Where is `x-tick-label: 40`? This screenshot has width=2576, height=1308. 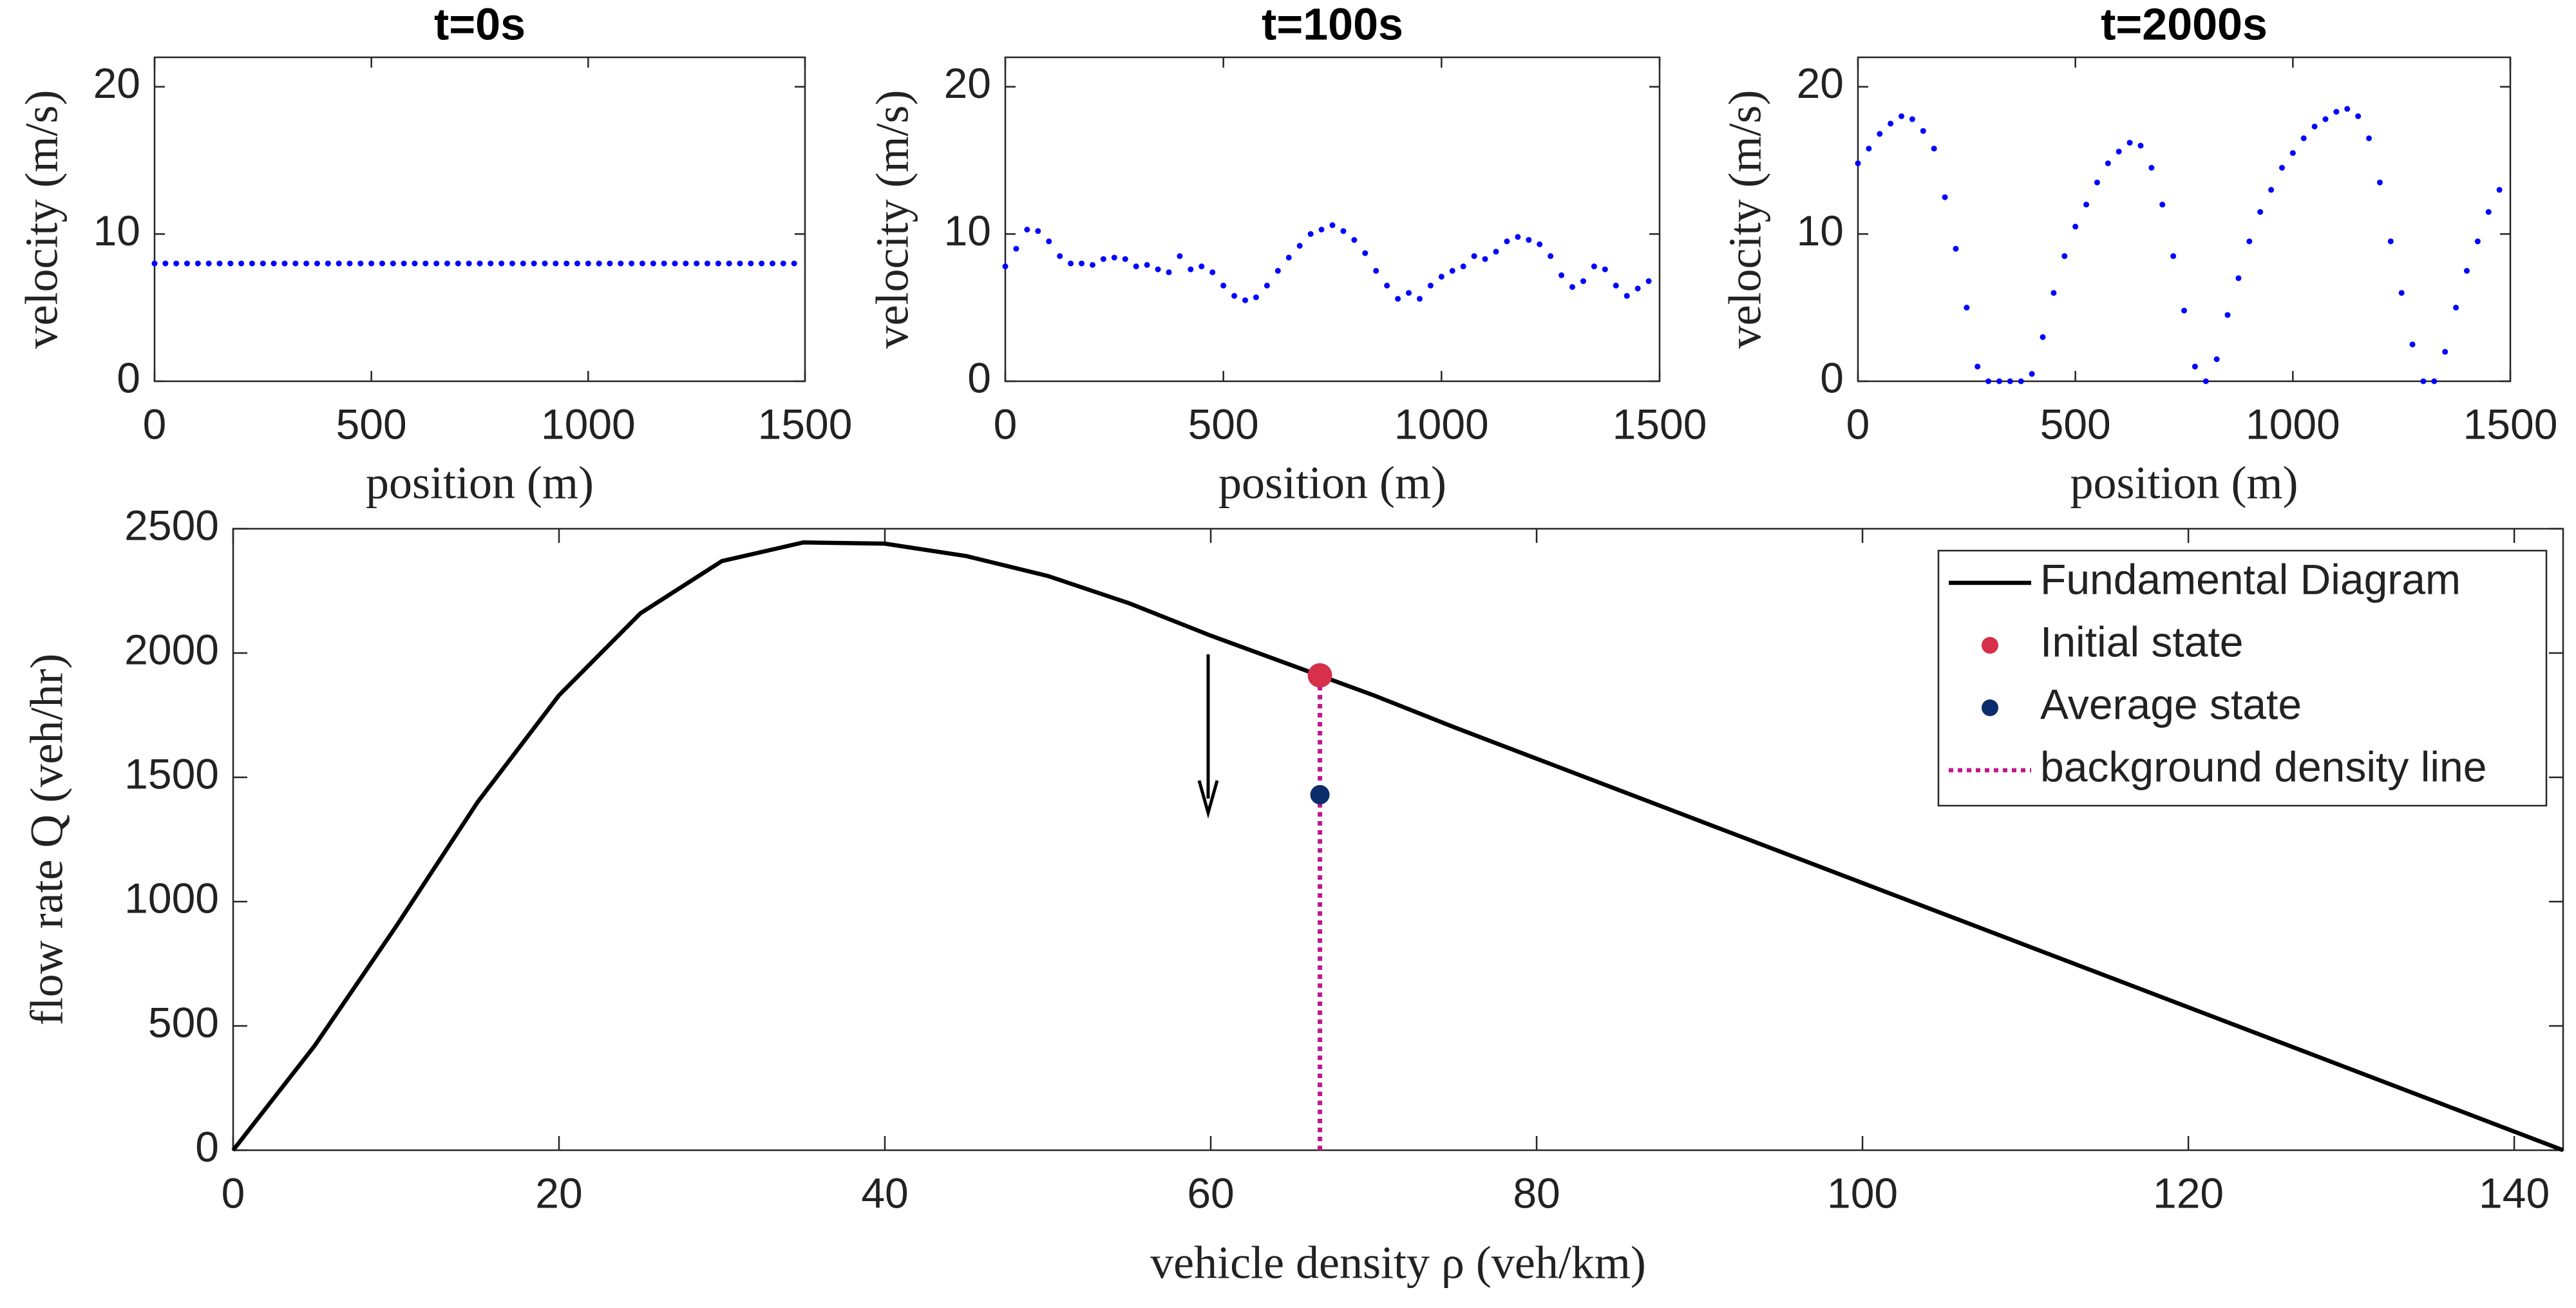 x-tick-label: 40 is located at coordinates (884, 1193).